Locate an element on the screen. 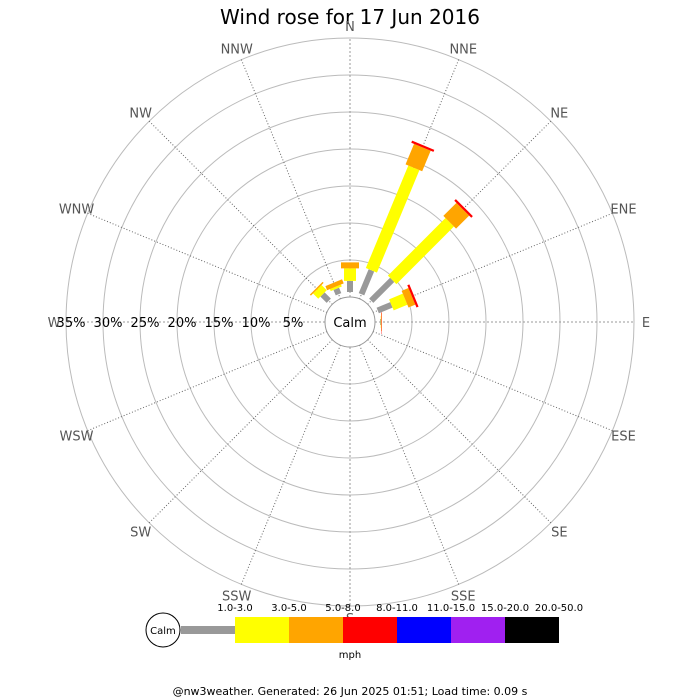 The width and height of the screenshot is (700, 700). bar-extra-ENE-3.0-5.0 is located at coordinates (398, 302).